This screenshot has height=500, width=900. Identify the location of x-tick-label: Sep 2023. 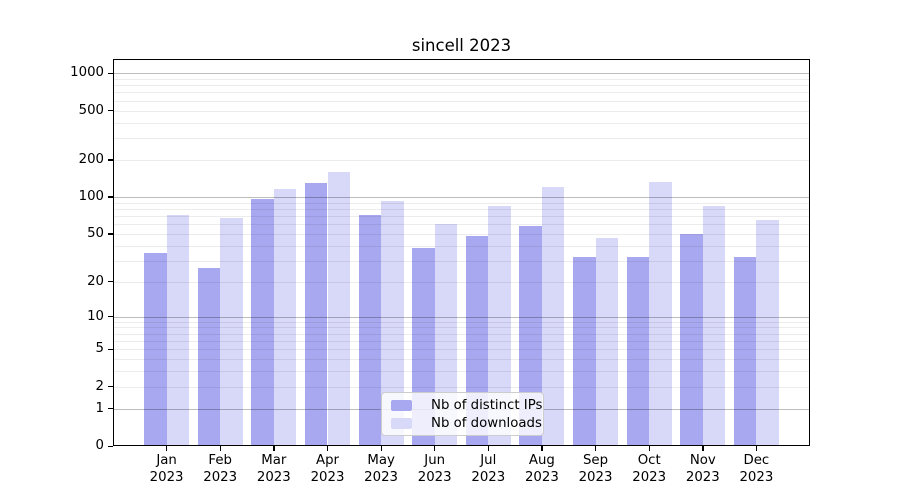
(595, 469).